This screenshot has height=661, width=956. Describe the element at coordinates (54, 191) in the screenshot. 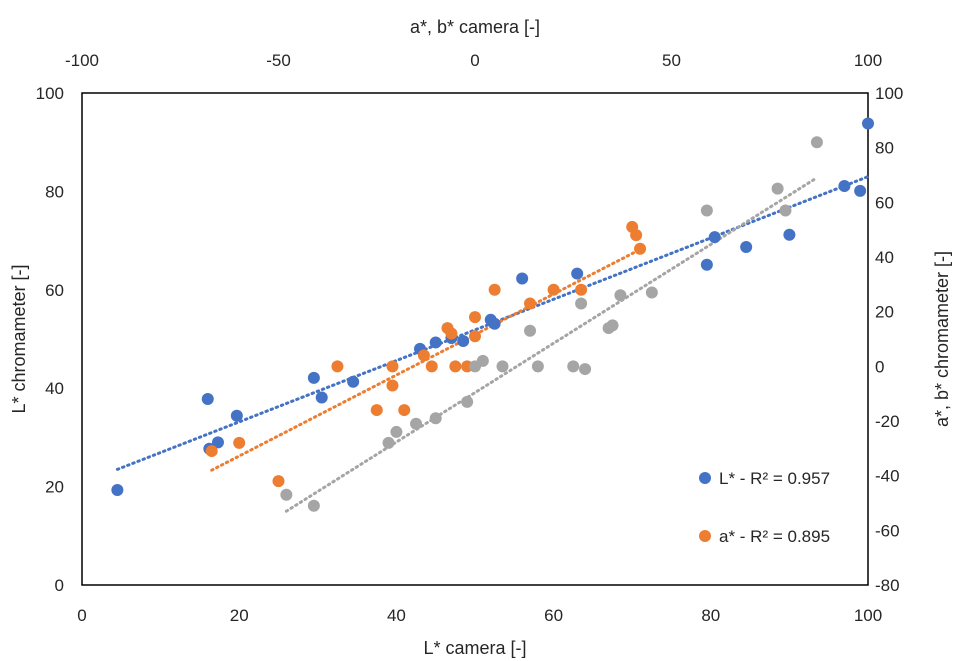

I see `y-tick-label: 80` at that location.